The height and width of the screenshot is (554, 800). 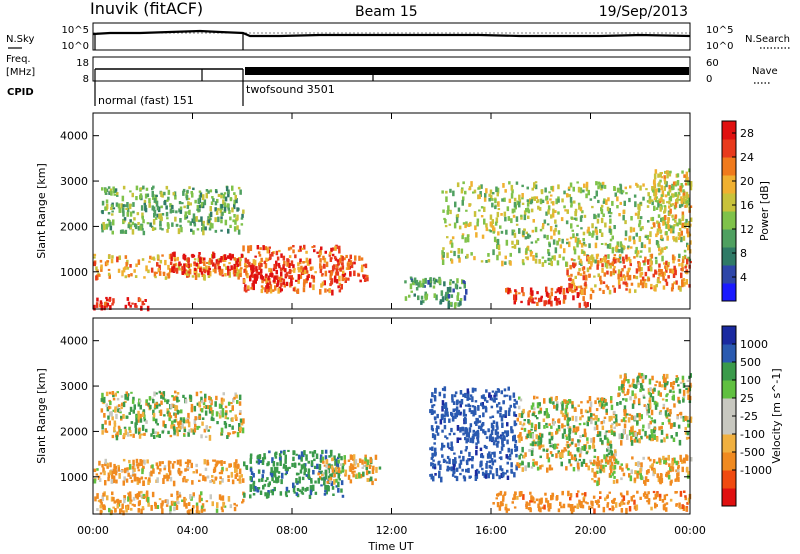 I want to click on frequency-panel: Freq. [MHz] 18 8 Nave 60 0, so click(x=392, y=69).